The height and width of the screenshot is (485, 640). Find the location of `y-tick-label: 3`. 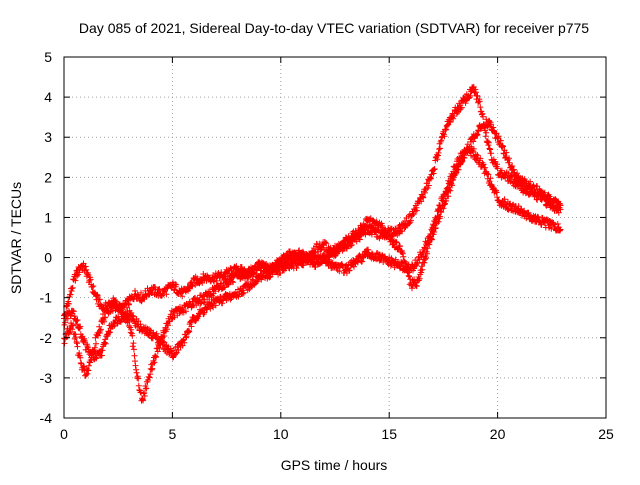

y-tick-label: 3 is located at coordinates (48, 137).